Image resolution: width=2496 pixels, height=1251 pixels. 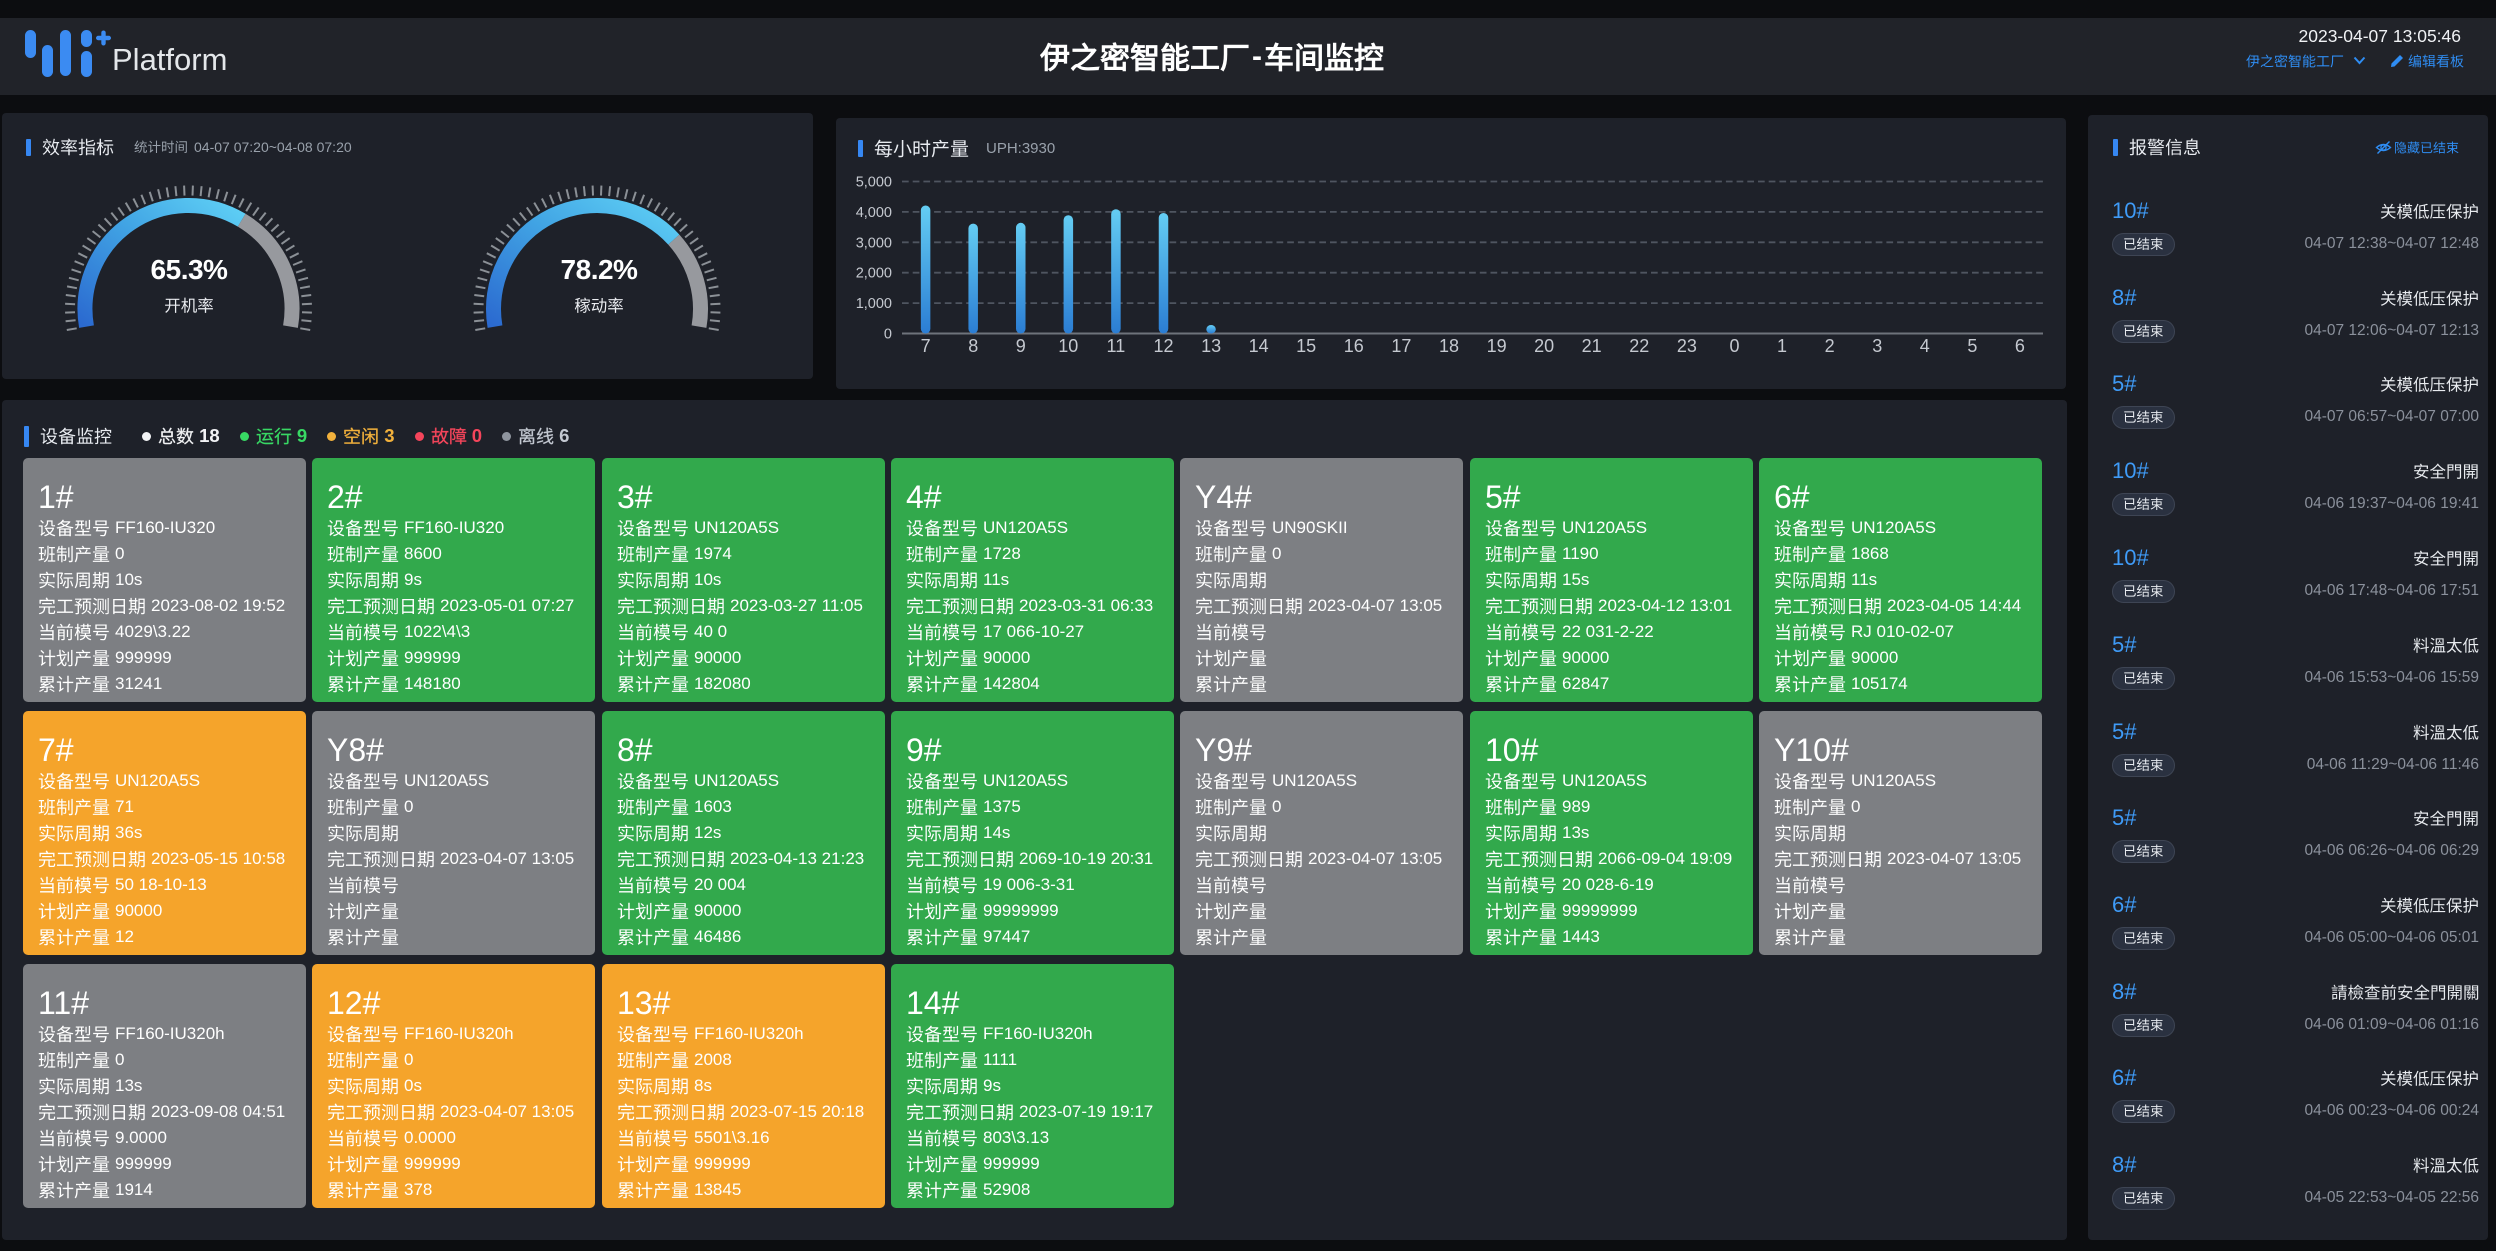 I want to click on svg-text: 5, so click(x=1972, y=346).